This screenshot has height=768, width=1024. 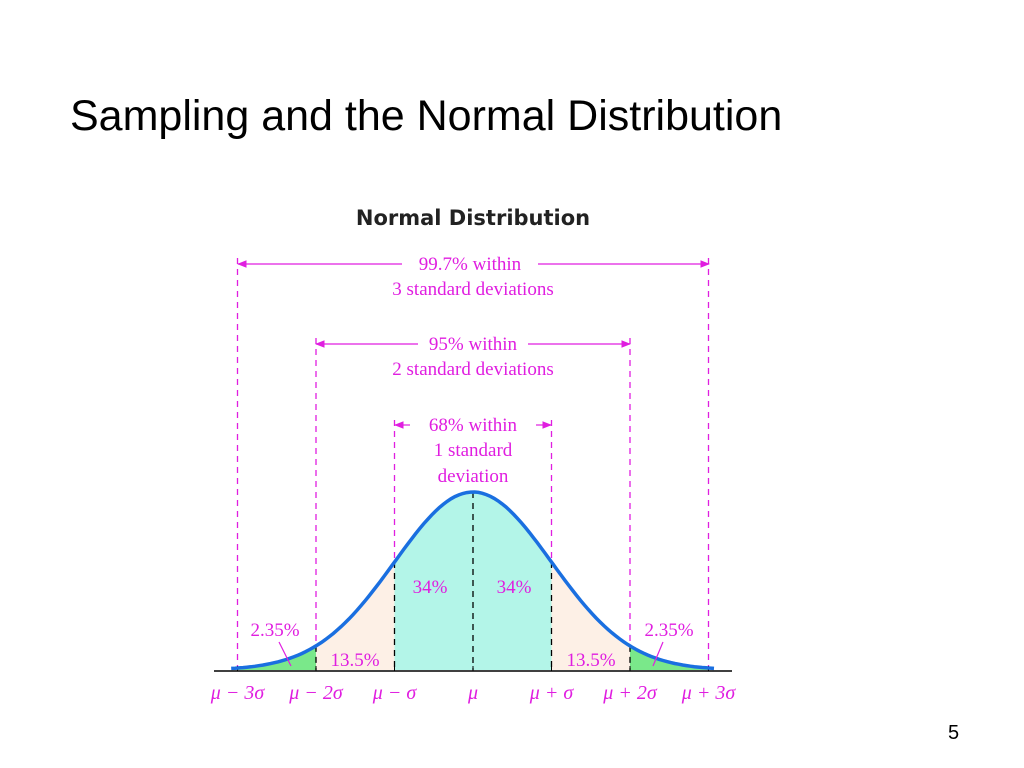 I want to click on tail-right-pointer, so click(x=658, y=654).